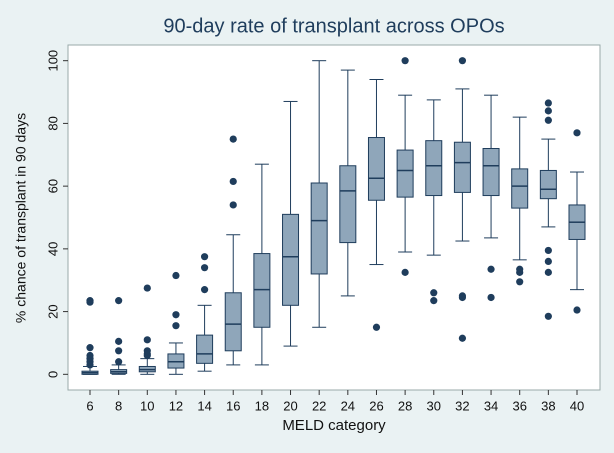 The height and width of the screenshot is (453, 614). What do you see at coordinates (147, 405) in the screenshot?
I see `x-tick-label: 10` at bounding box center [147, 405].